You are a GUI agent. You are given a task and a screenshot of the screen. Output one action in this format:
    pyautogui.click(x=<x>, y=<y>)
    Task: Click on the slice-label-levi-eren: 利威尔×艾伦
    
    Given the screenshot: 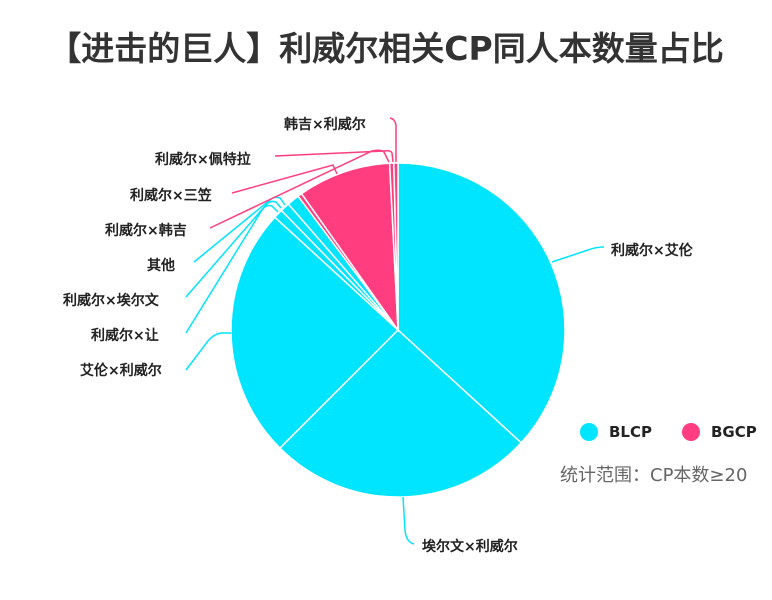 What is the action you would take?
    pyautogui.click(x=652, y=251)
    